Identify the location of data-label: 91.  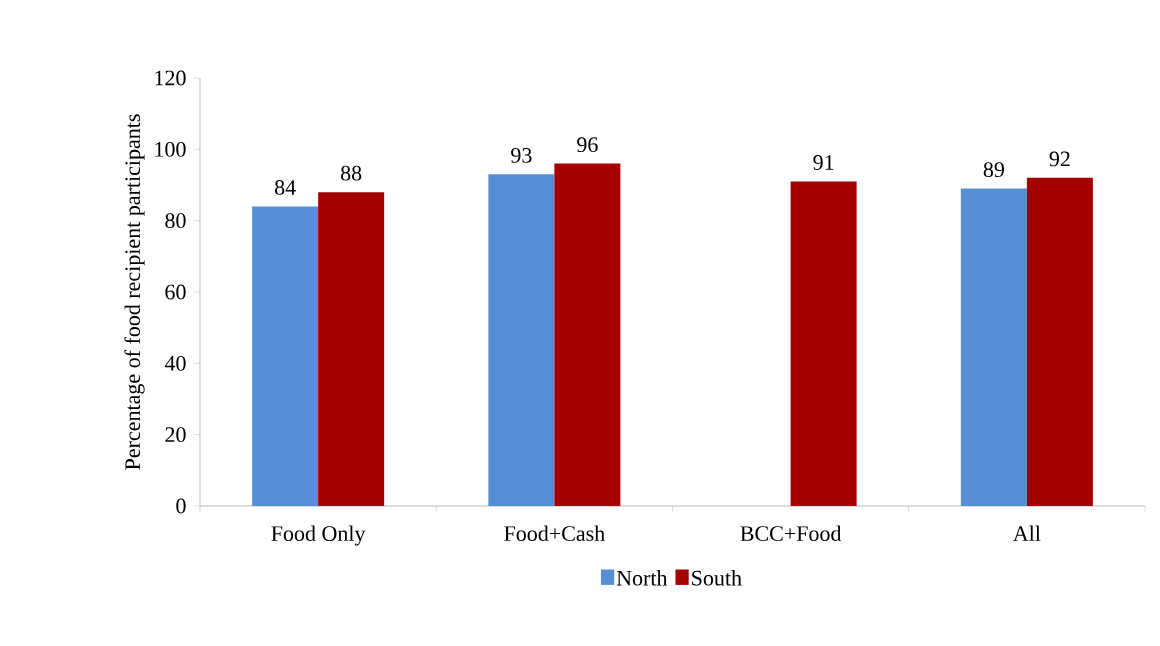
(823, 162).